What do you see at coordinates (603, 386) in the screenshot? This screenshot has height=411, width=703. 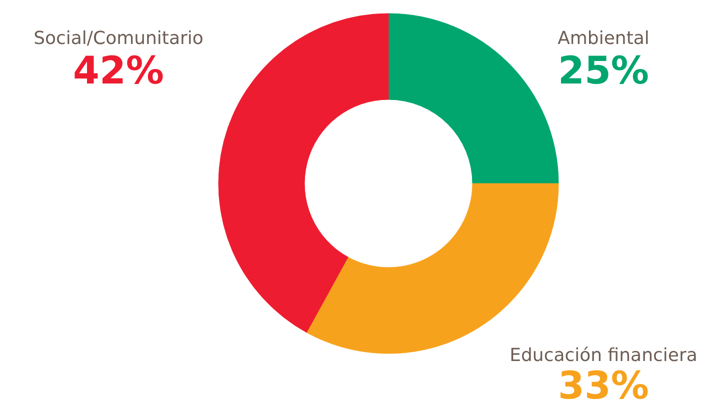 I see `data-label: 33%` at bounding box center [603, 386].